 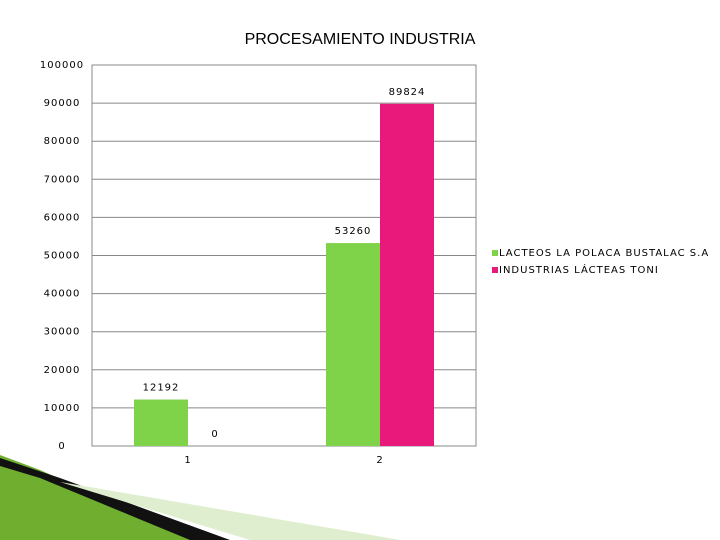 I want to click on y-tick-label: 40000, so click(x=62, y=294).